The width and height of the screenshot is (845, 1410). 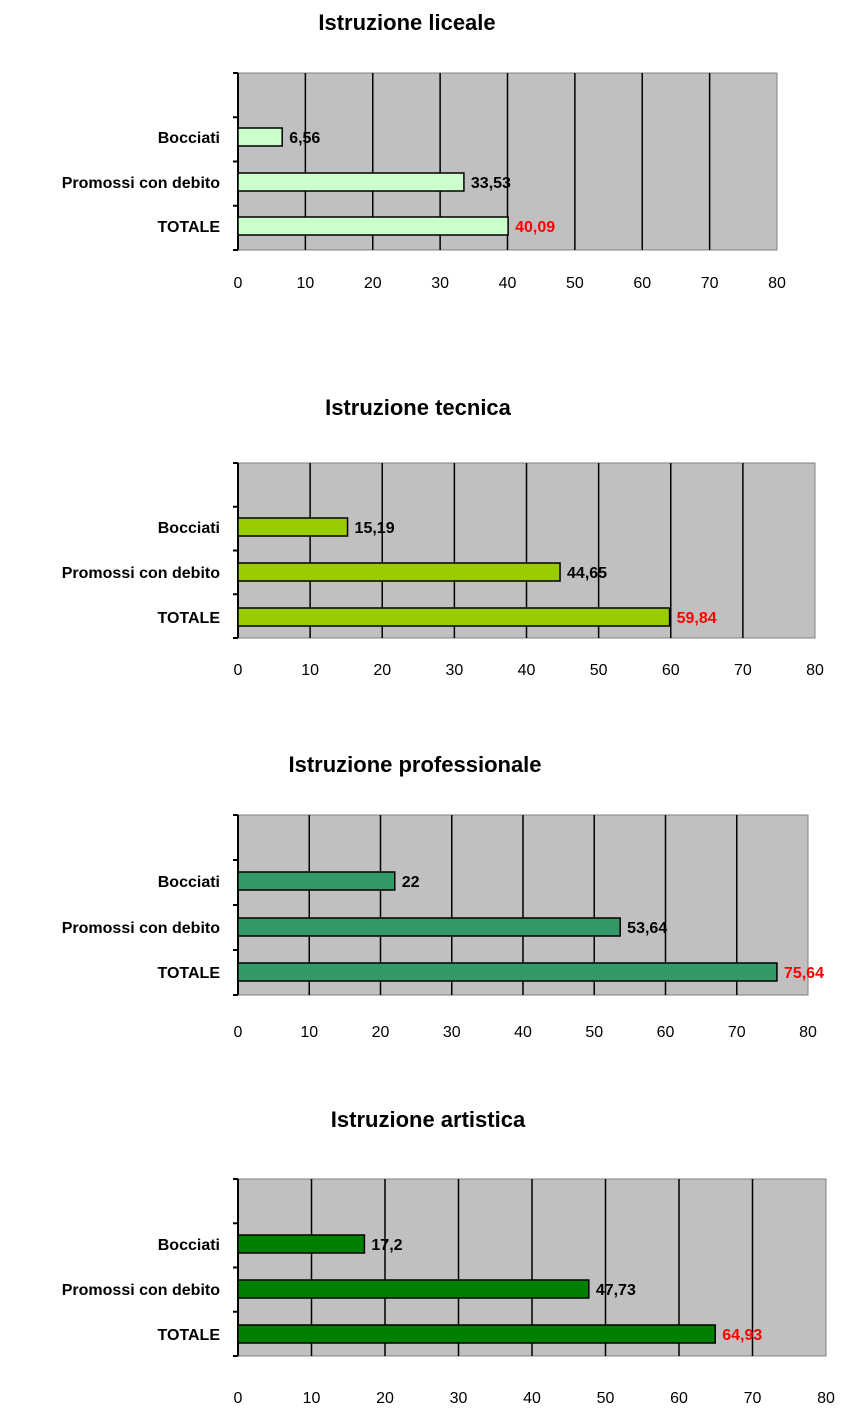 I want to click on chart-title: Istruzione liceale, so click(x=406, y=22).